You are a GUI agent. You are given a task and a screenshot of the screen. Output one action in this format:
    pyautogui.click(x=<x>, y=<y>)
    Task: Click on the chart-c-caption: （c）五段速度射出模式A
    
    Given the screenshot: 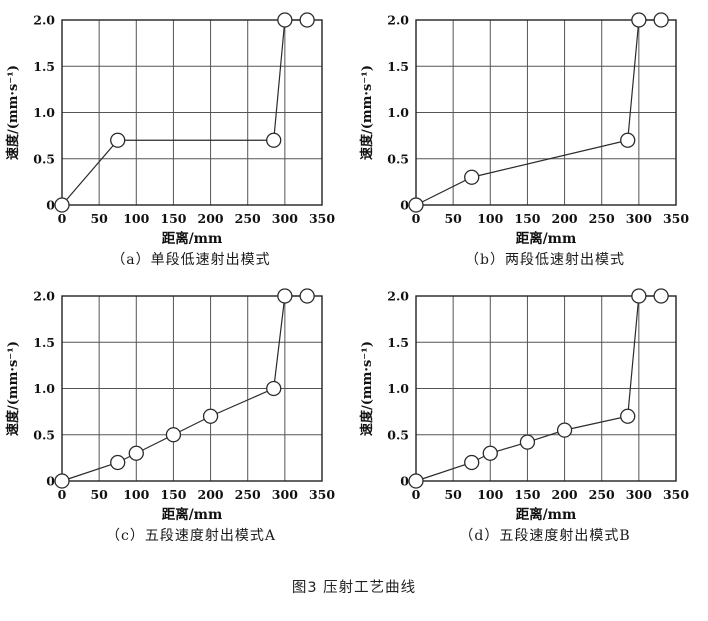 What is the action you would take?
    pyautogui.click(x=191, y=536)
    